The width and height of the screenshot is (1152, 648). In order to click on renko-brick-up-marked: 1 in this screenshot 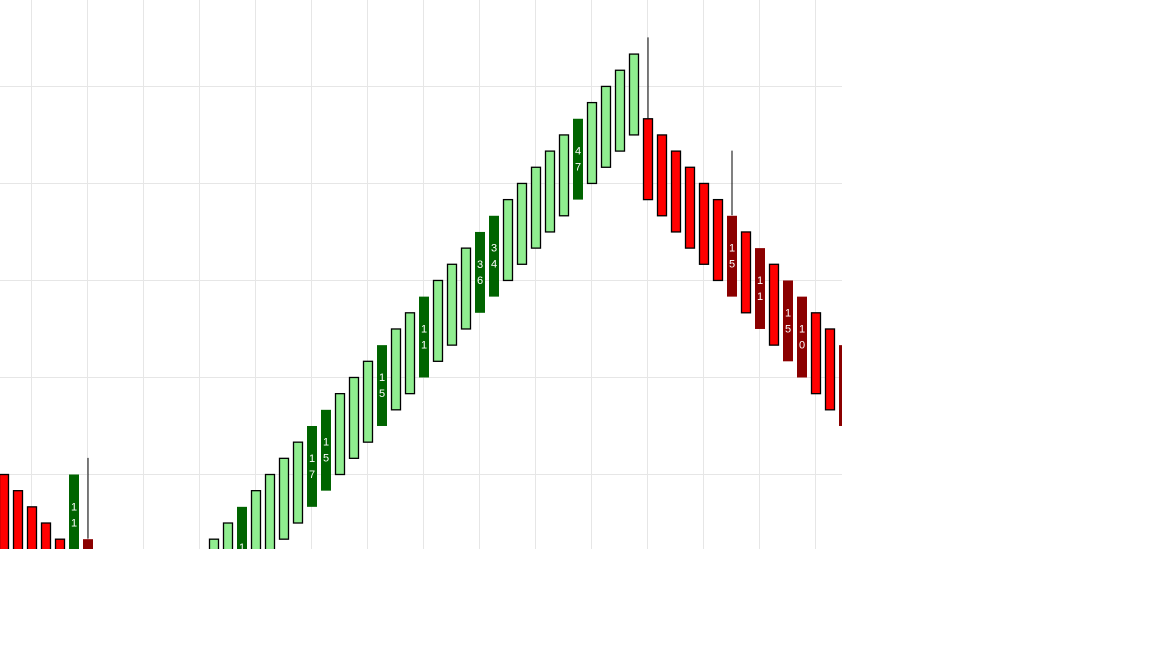, I will do `click(242, 530)`.